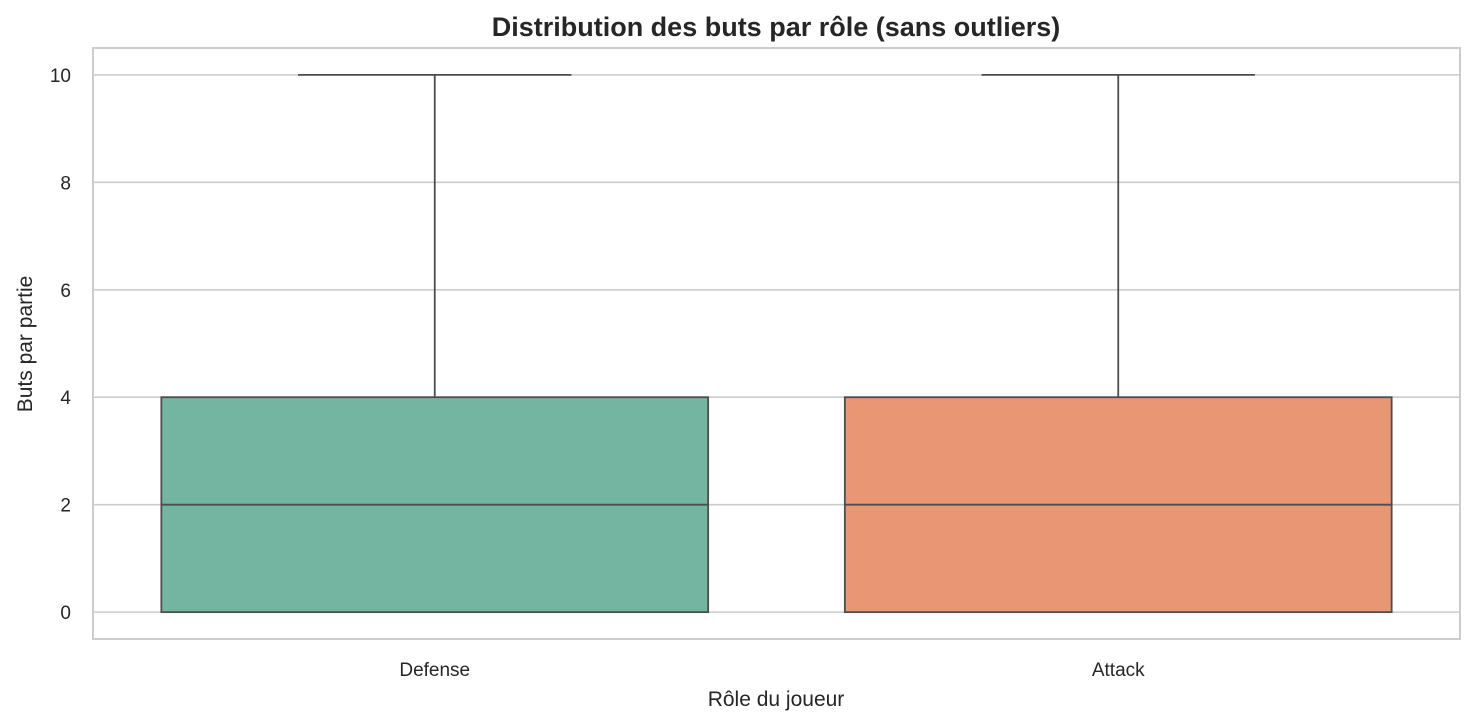 This screenshot has height=726, width=1476. I want to click on y-axis-label: Buts par partie, so click(25, 344).